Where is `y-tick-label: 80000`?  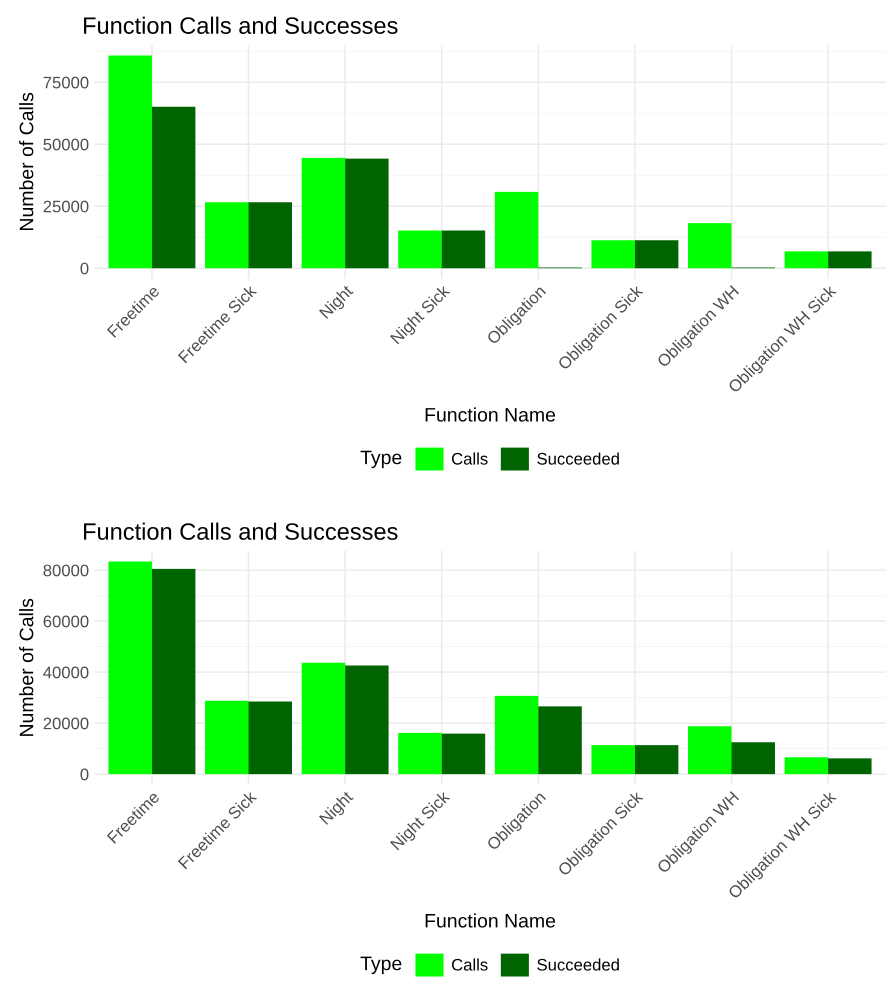
y-tick-label: 80000 is located at coordinates (65, 570).